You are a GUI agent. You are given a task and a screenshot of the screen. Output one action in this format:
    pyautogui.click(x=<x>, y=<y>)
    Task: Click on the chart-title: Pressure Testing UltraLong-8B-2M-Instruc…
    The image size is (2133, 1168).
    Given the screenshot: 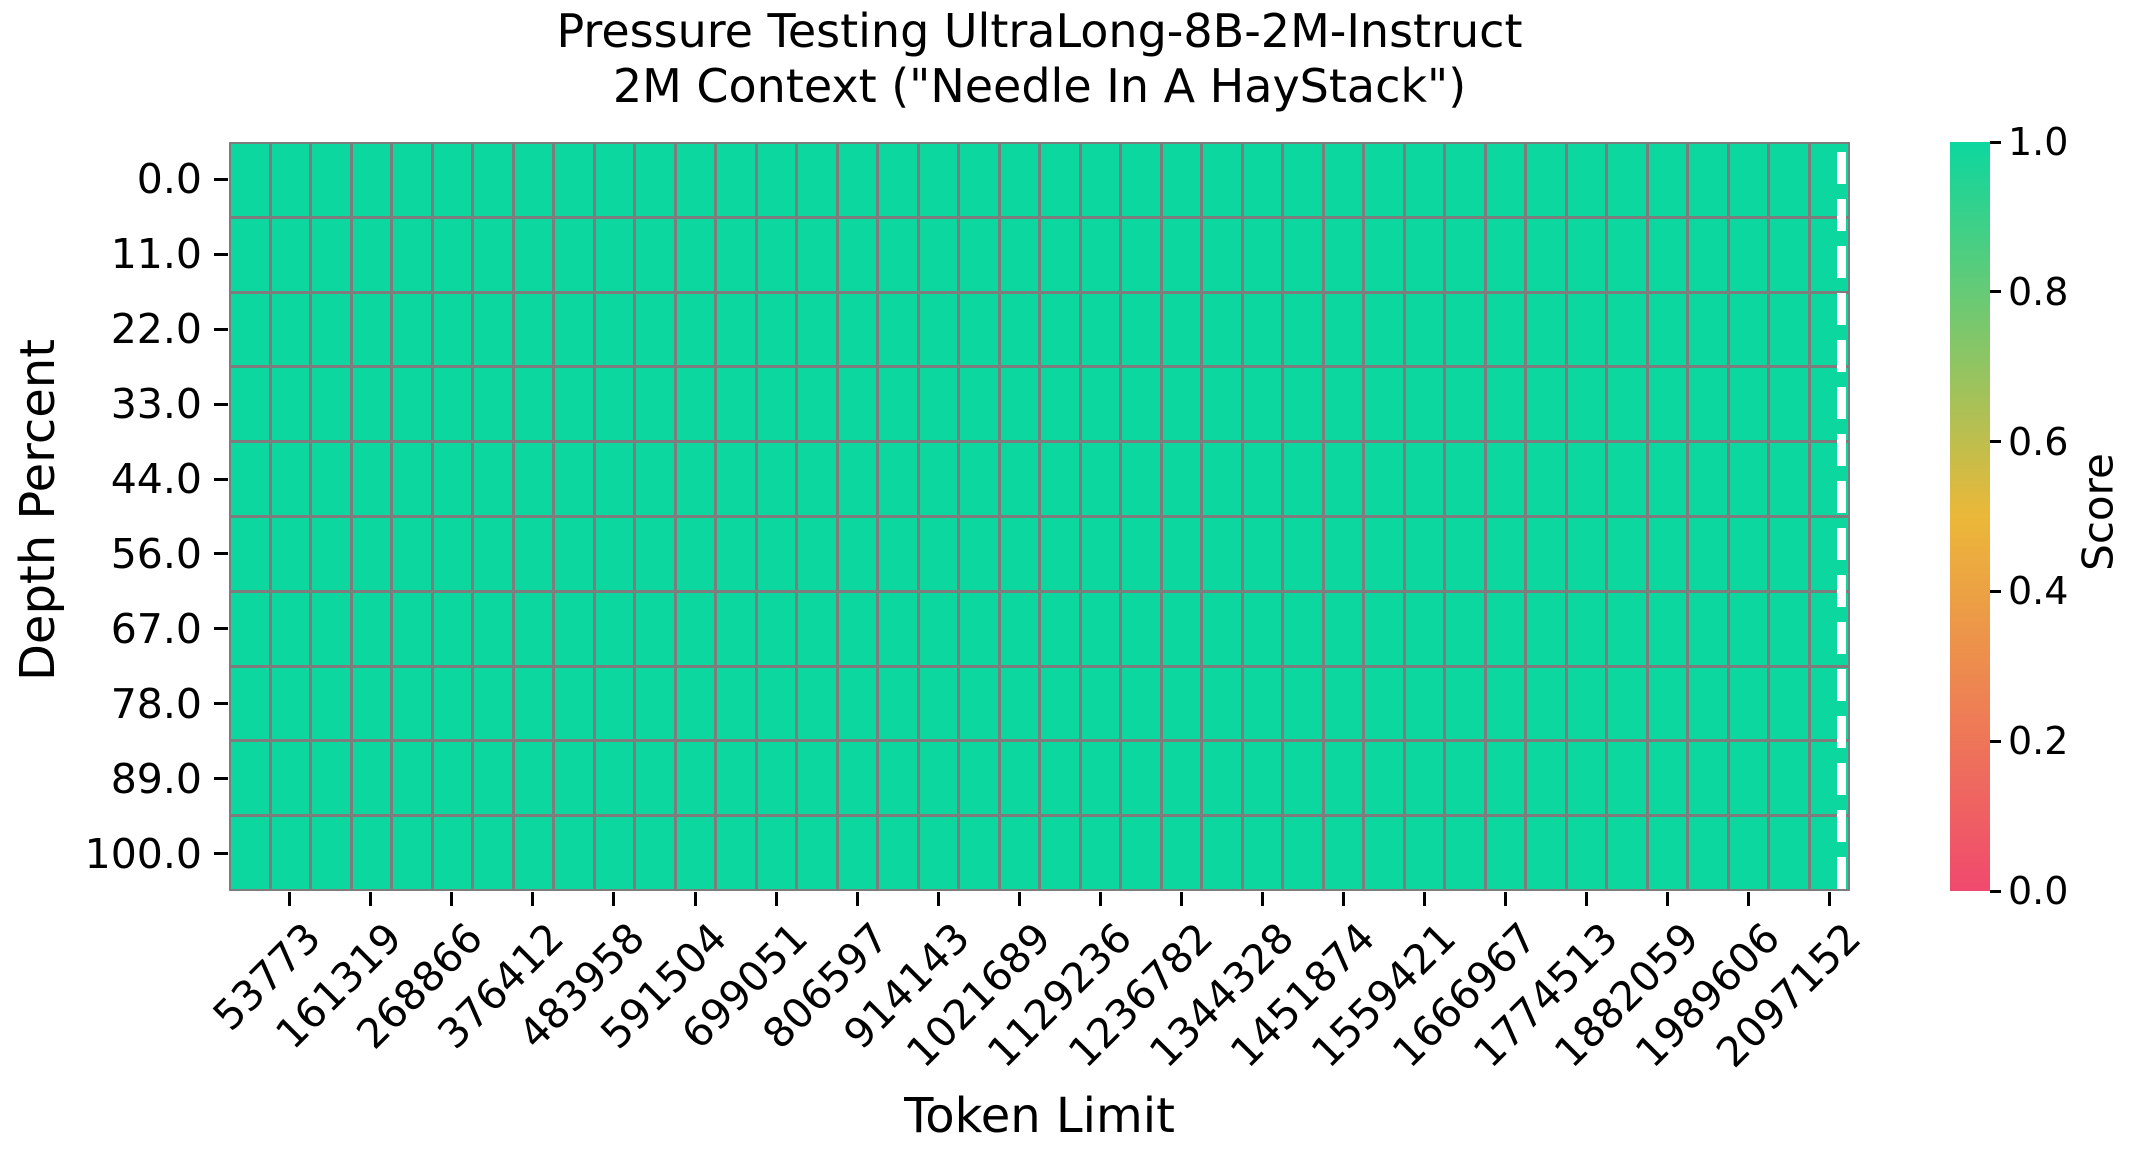 What is the action you would take?
    pyautogui.click(x=1039, y=59)
    